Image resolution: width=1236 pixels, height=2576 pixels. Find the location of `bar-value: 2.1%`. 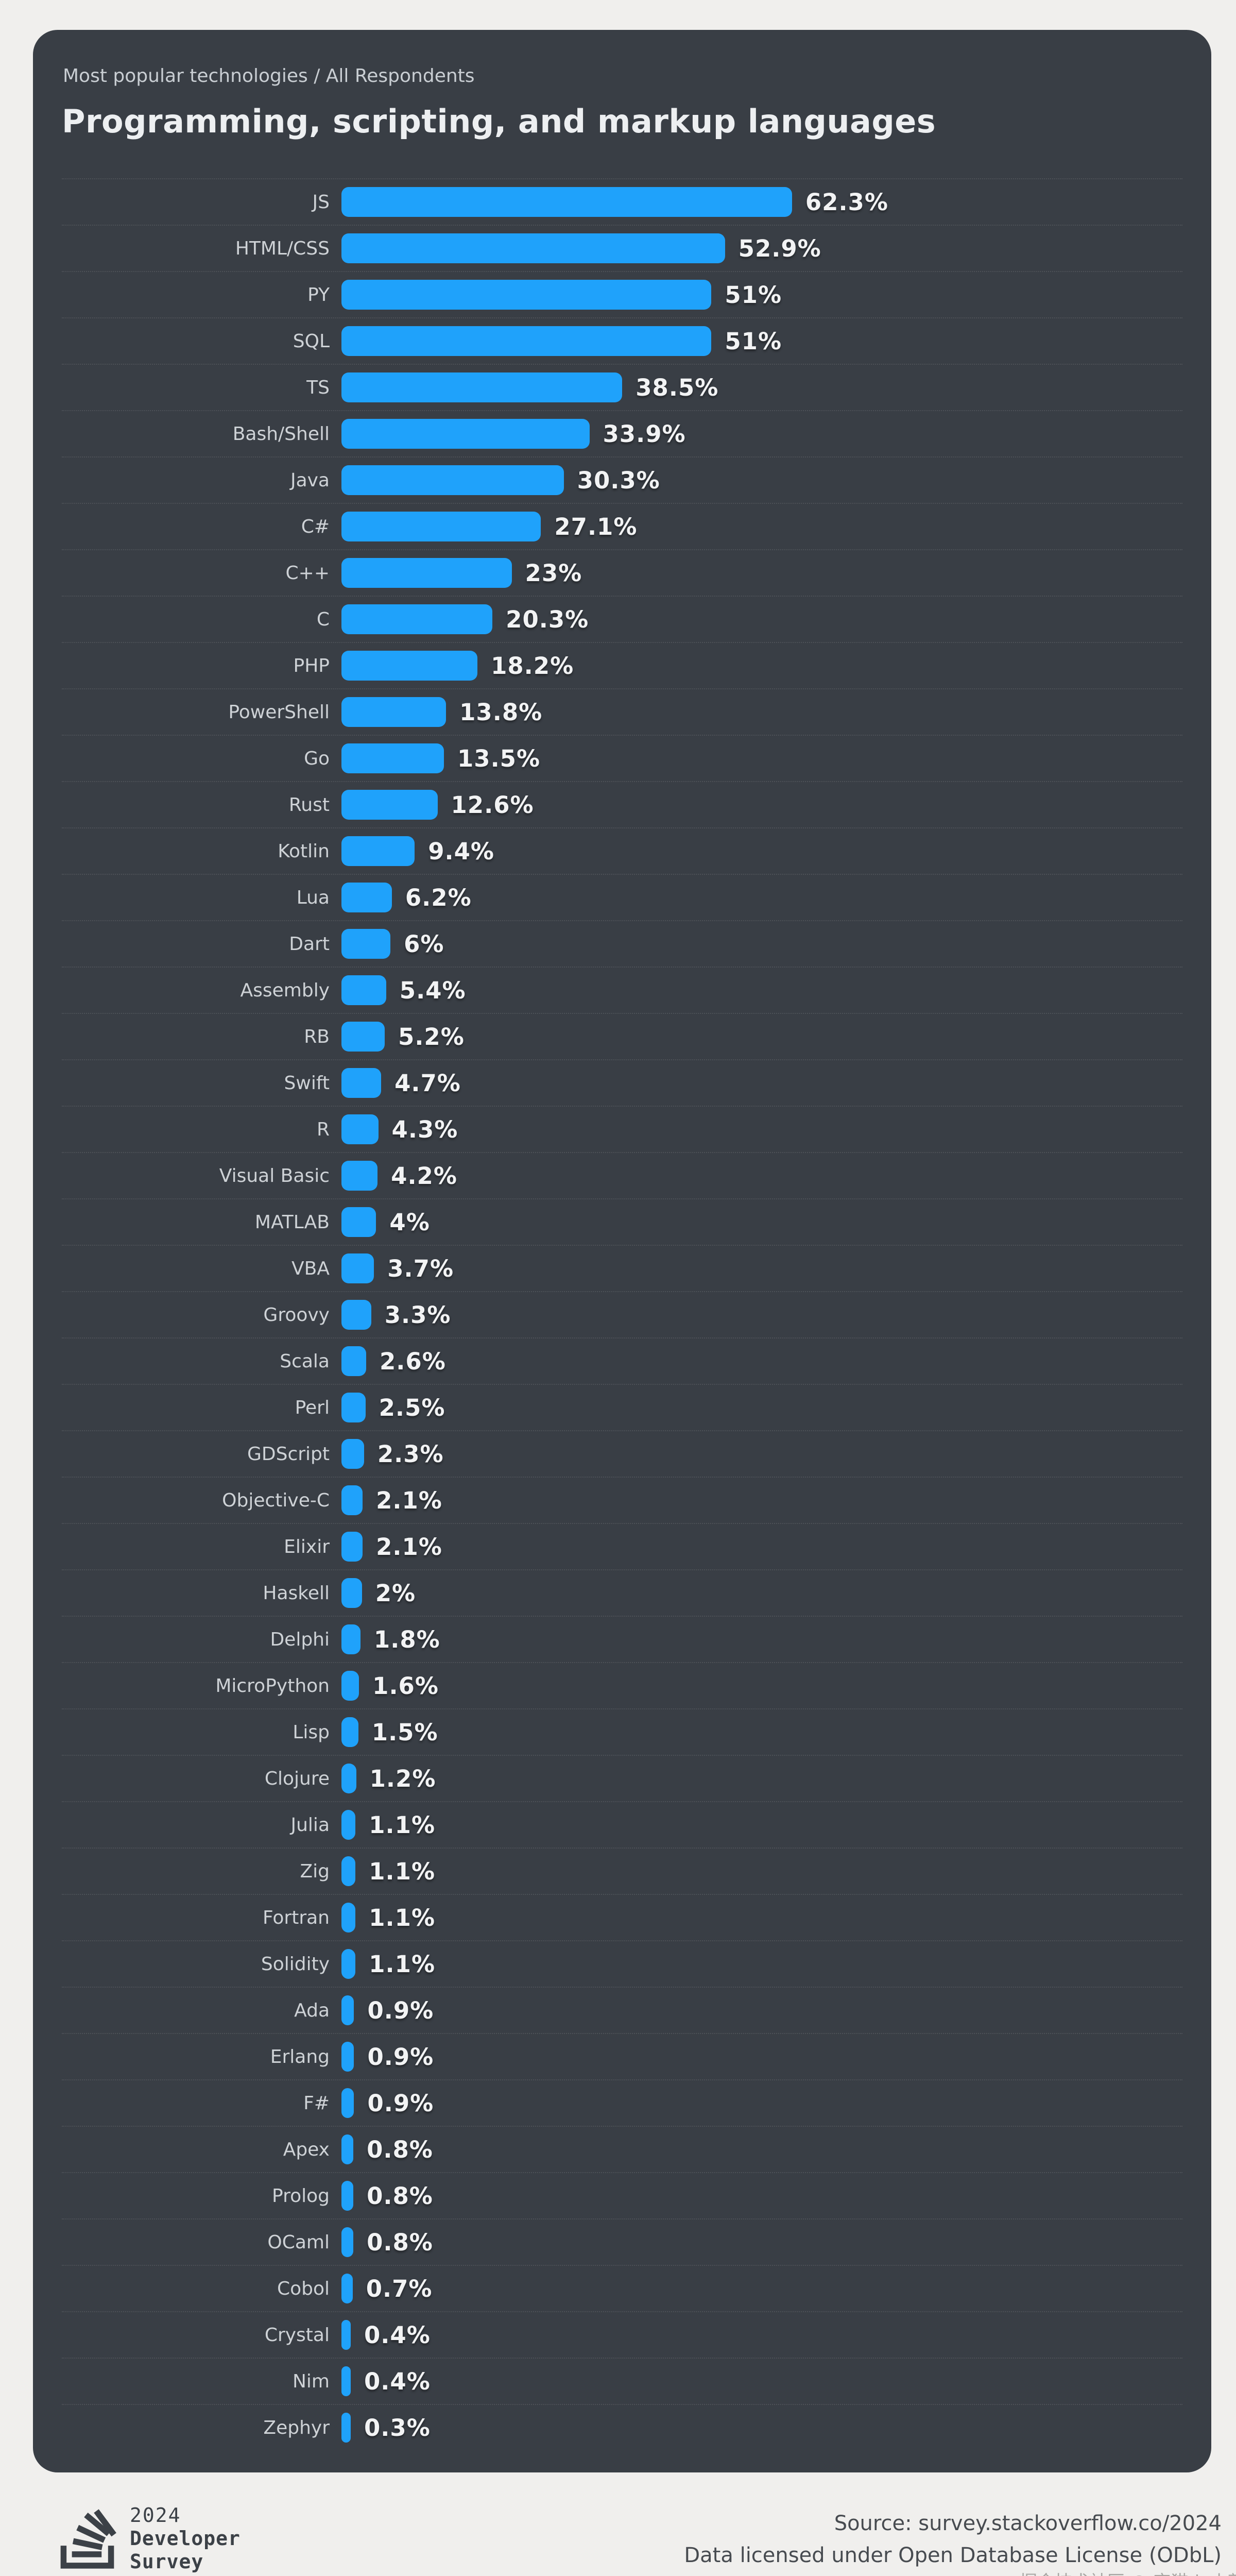

bar-value: 2.1% is located at coordinates (409, 1547).